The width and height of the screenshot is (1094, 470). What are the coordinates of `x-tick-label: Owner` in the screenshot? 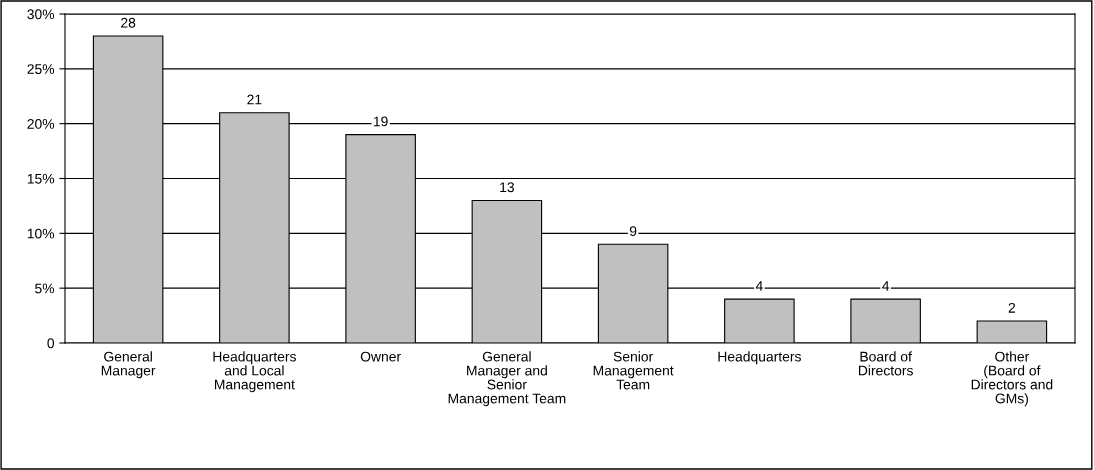 It's located at (380, 356).